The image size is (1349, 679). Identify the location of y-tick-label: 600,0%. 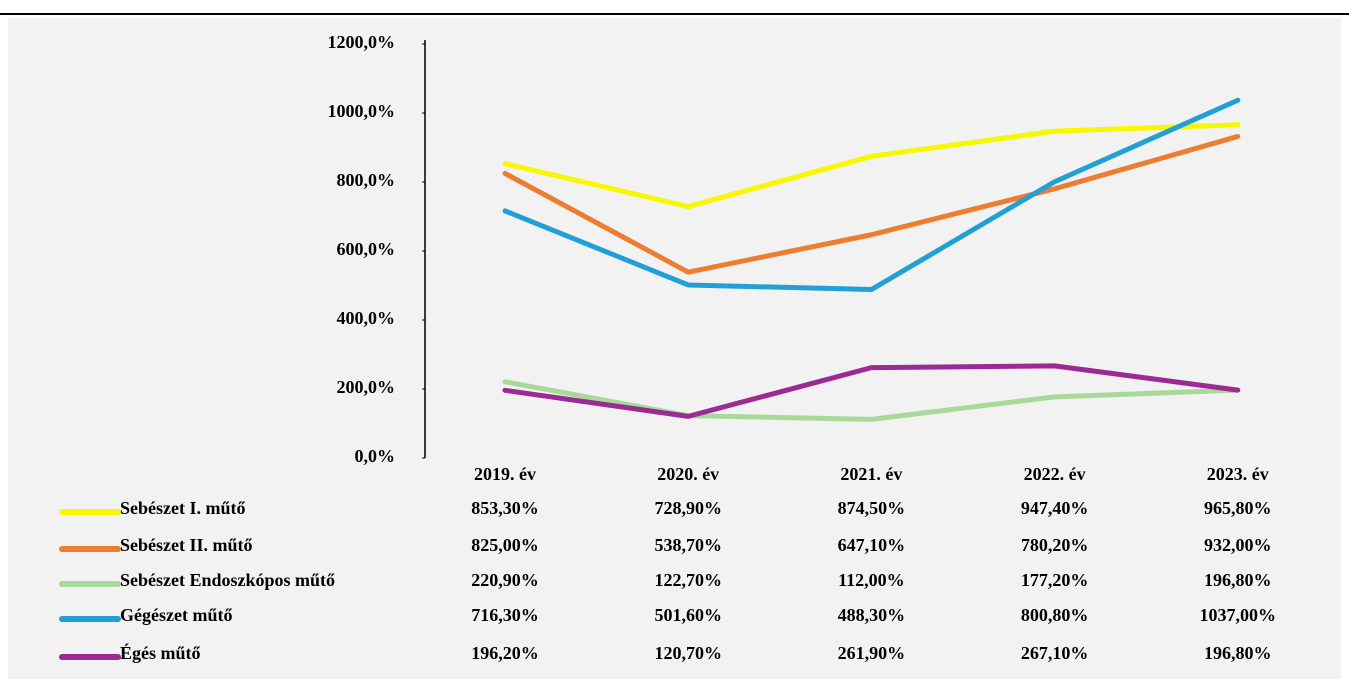
(366, 249).